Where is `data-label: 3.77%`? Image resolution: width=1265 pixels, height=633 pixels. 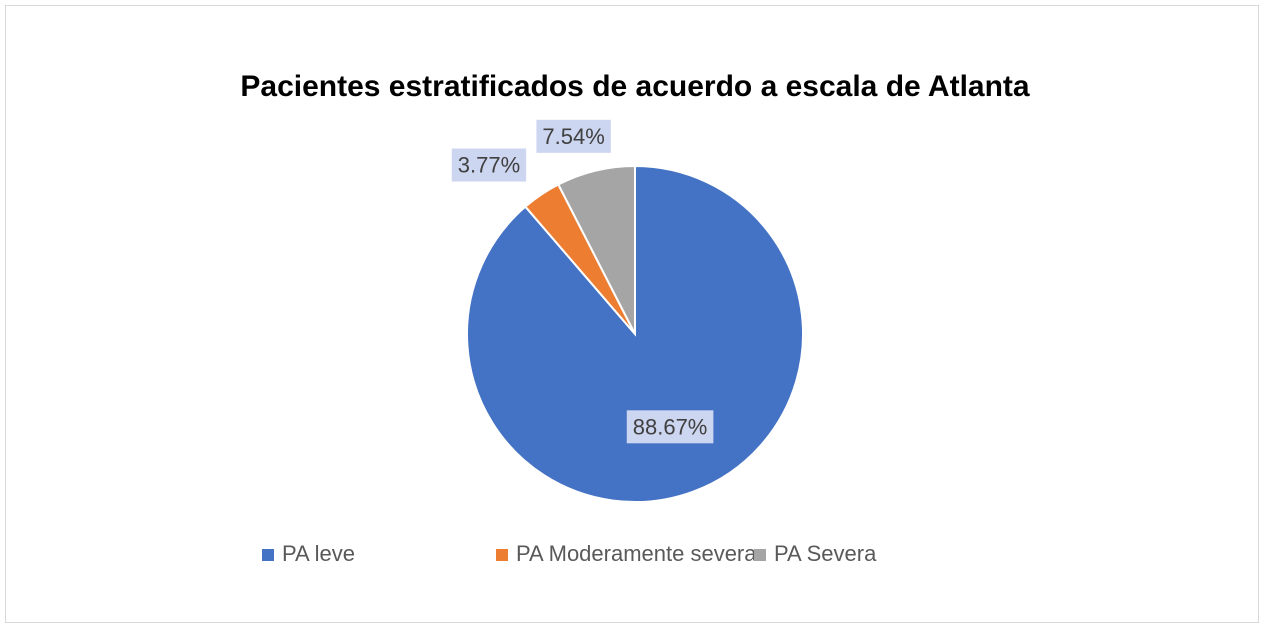 data-label: 3.77% is located at coordinates (489, 165).